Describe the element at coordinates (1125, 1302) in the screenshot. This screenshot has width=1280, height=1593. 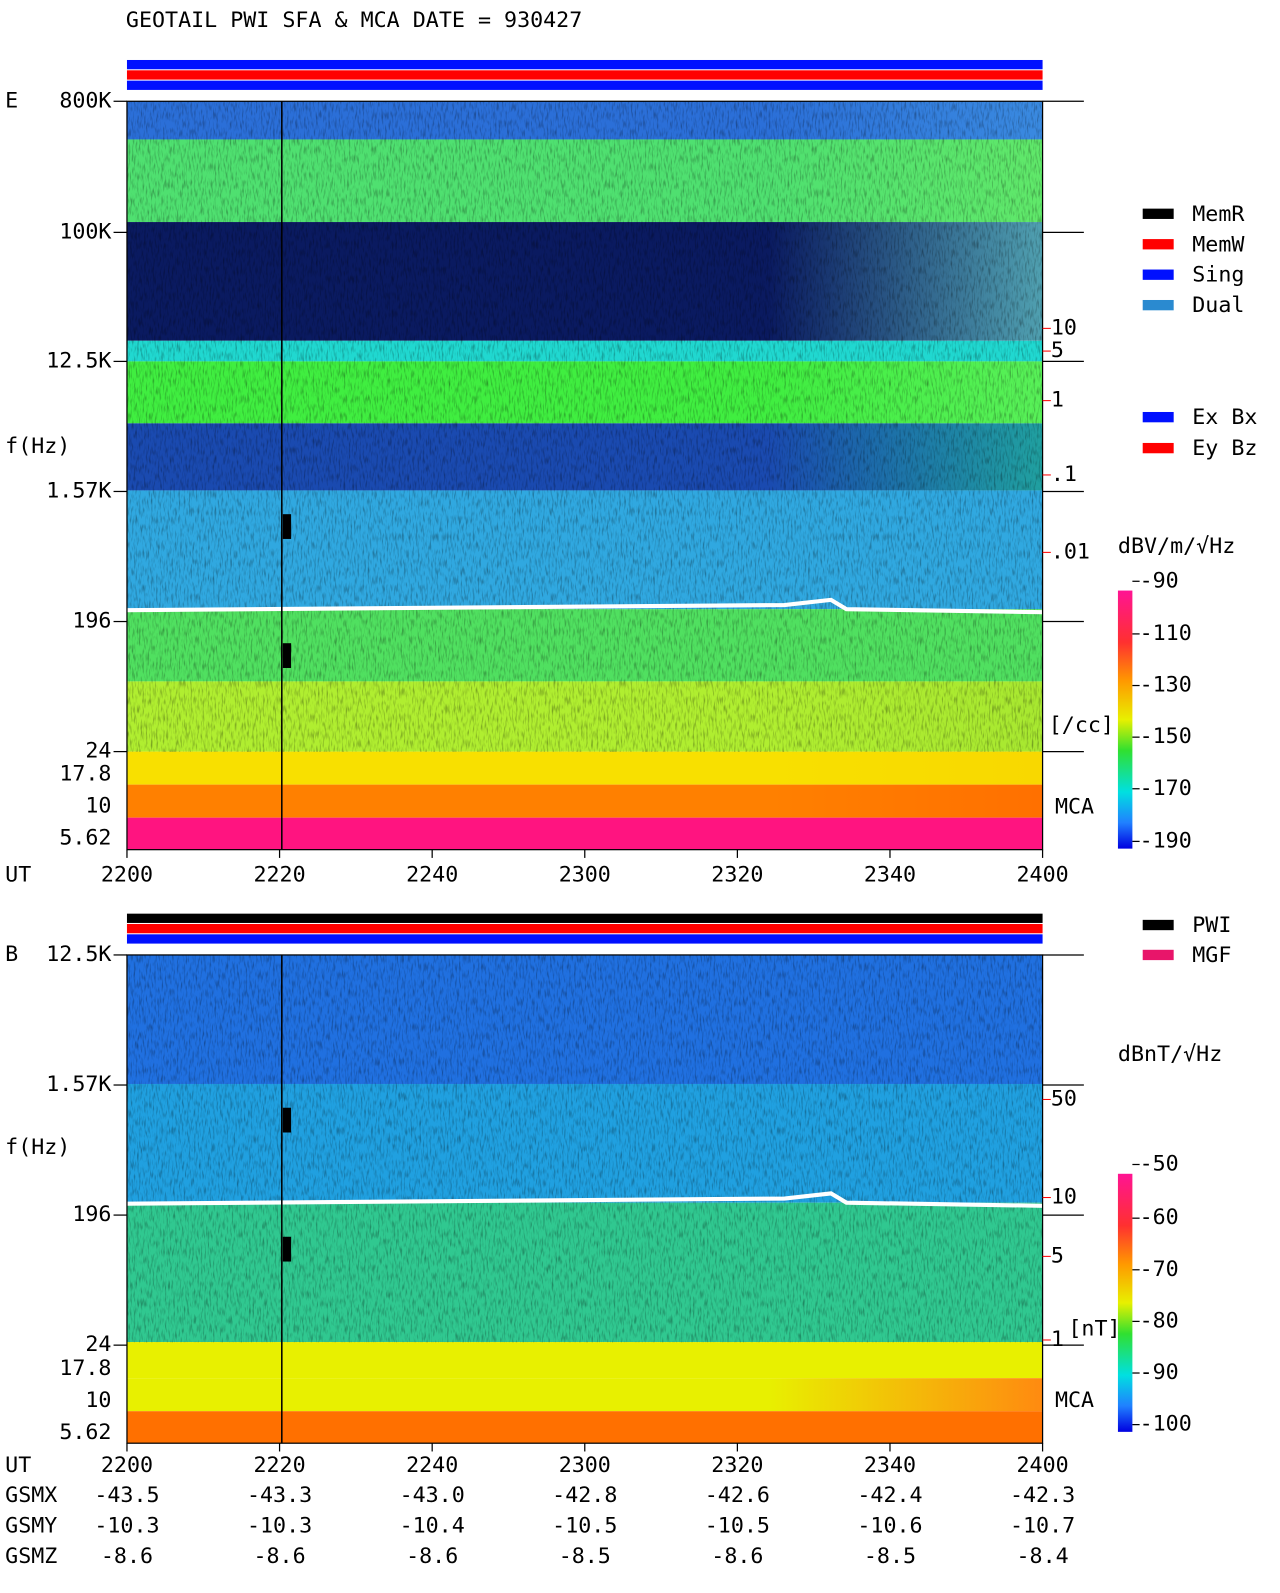
I see `colorbar` at that location.